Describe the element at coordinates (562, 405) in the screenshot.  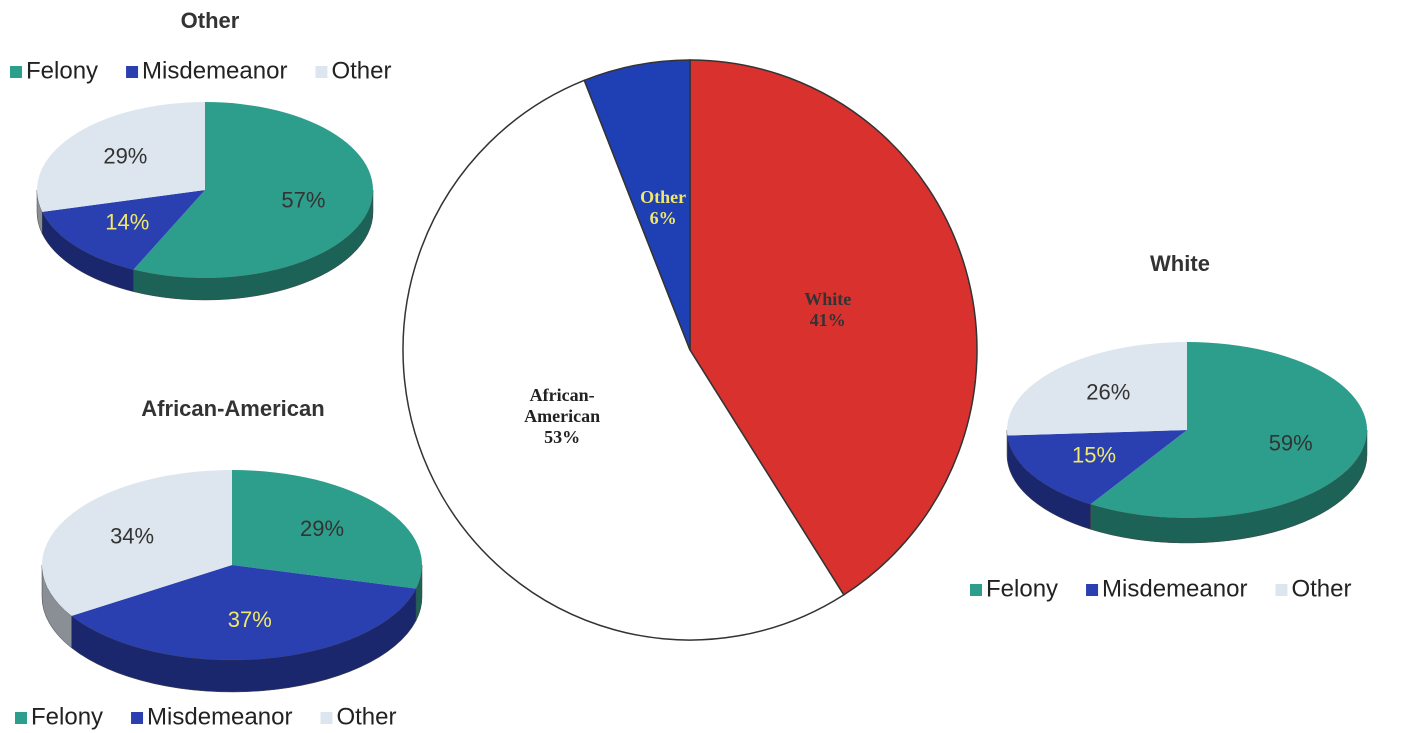
I see `slice-category: African-American` at that location.